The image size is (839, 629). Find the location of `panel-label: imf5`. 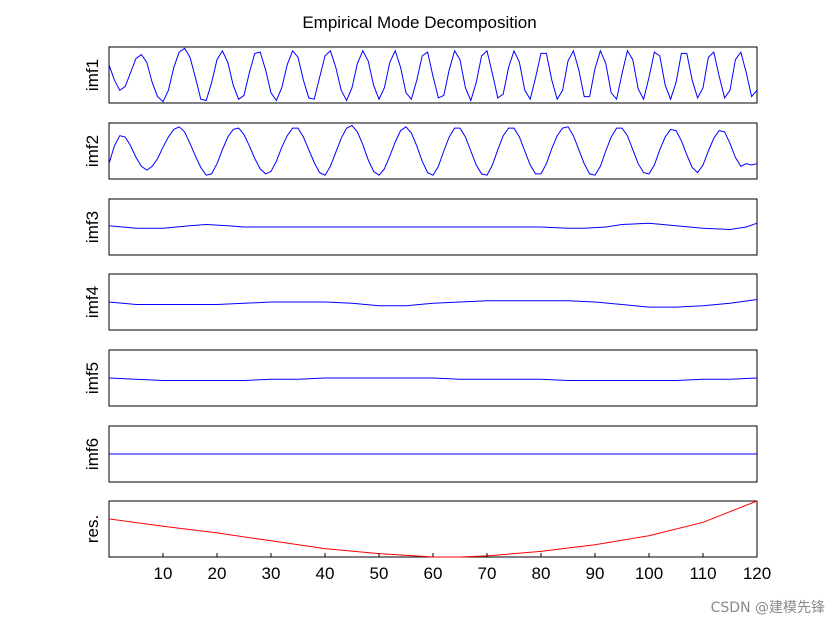

panel-label: imf5 is located at coordinates (92, 378).